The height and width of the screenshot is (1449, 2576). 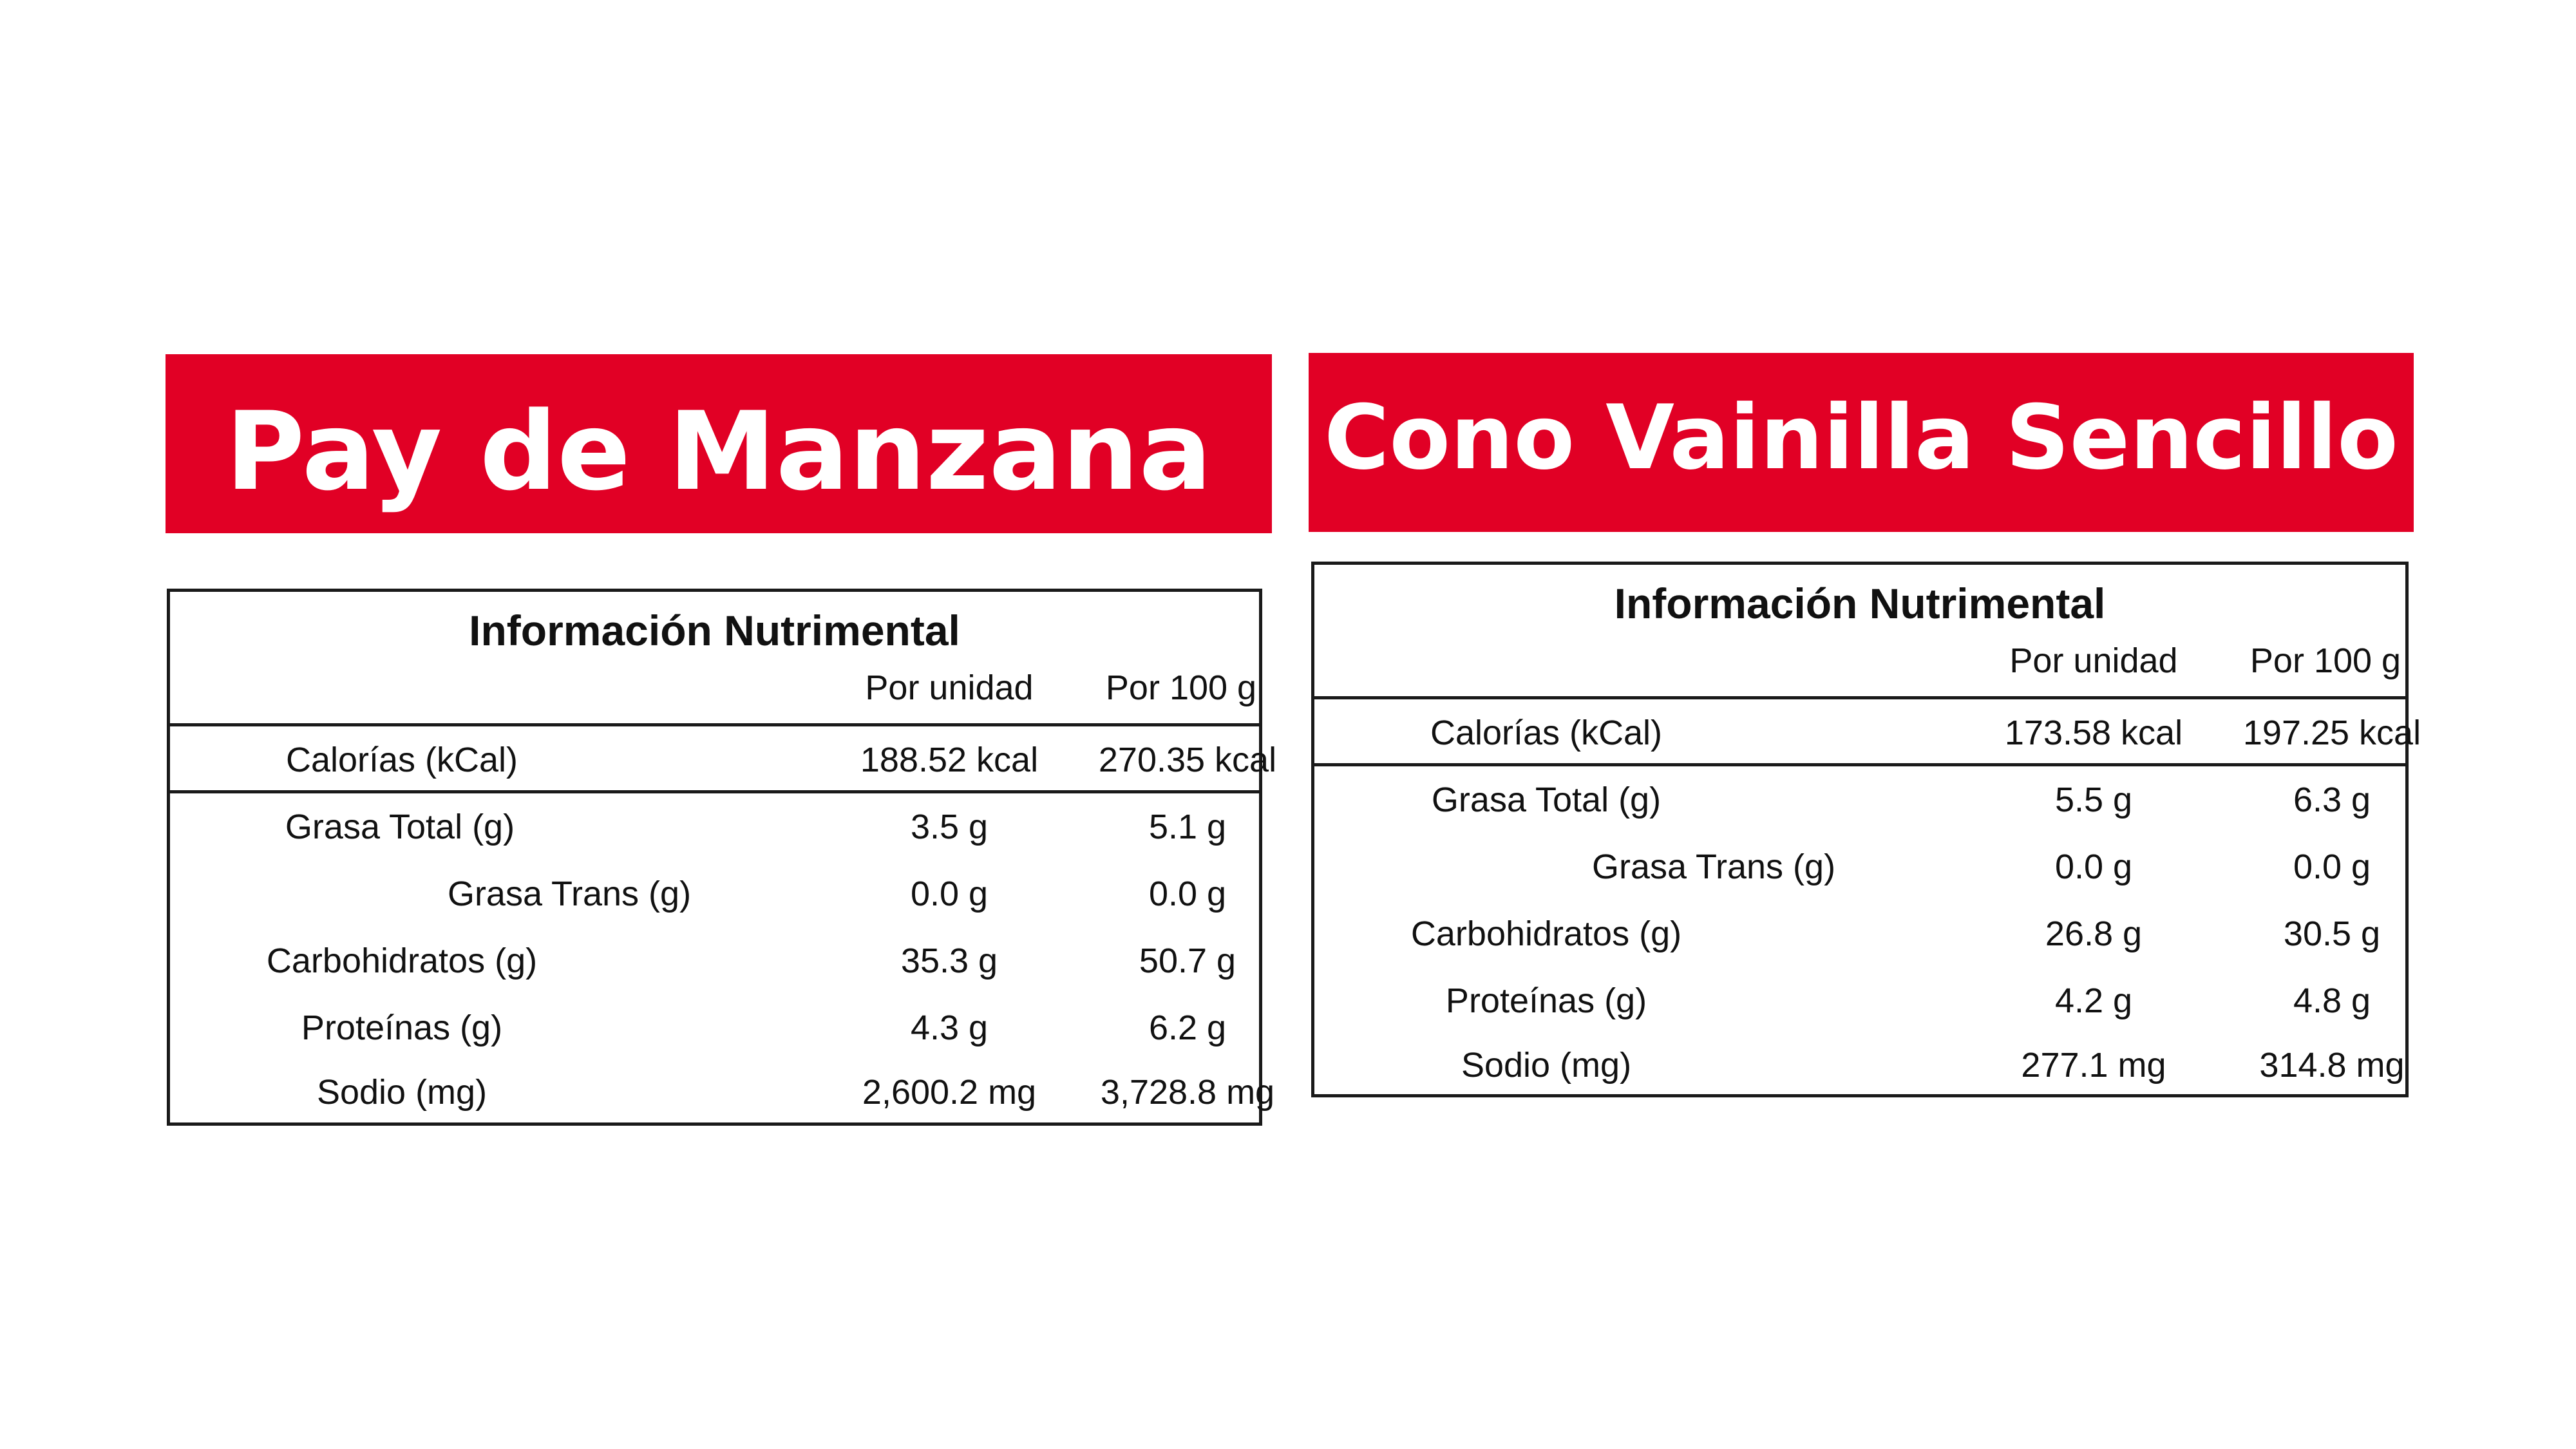 What do you see at coordinates (2332, 1065) in the screenshot?
I see `nutrient-per-100g: 314.8 mg` at bounding box center [2332, 1065].